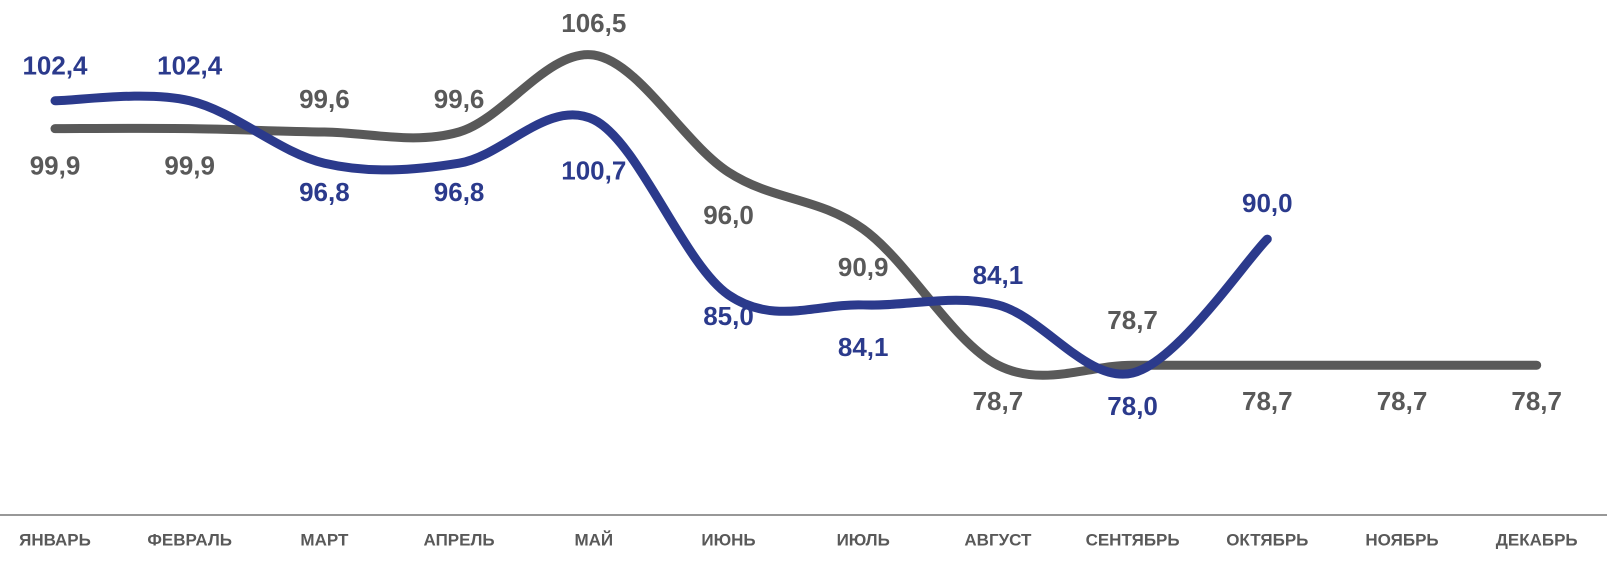  Describe the element at coordinates (998, 539) in the screenshot. I see `x-tick-label: АВГУСТ` at that location.